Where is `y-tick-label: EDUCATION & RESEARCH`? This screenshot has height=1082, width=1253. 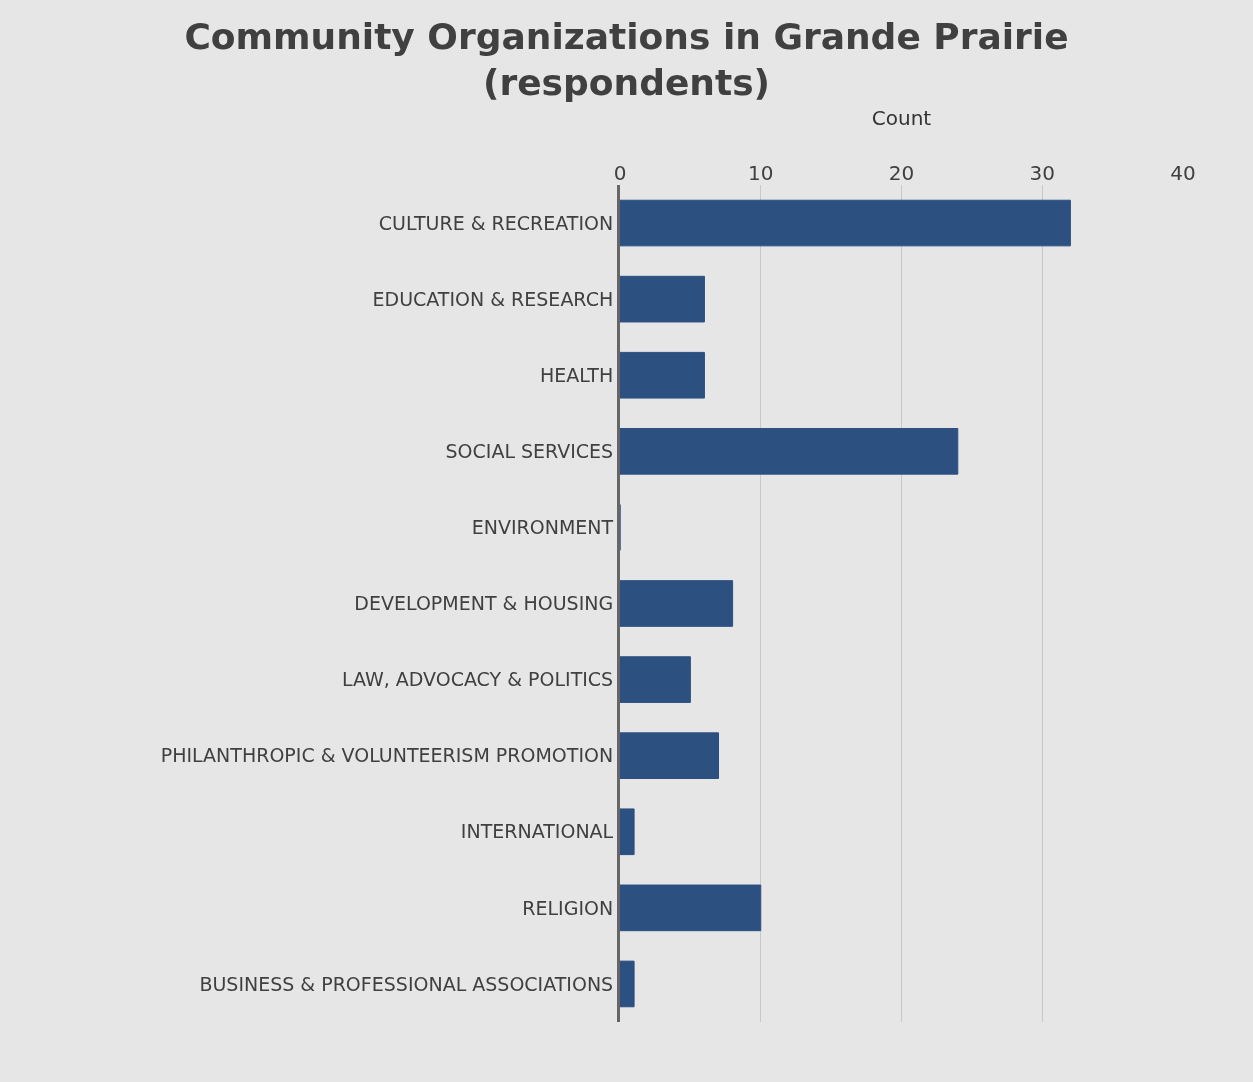
y-tick-label: EDUCATION & RESEARCH is located at coordinates (493, 298).